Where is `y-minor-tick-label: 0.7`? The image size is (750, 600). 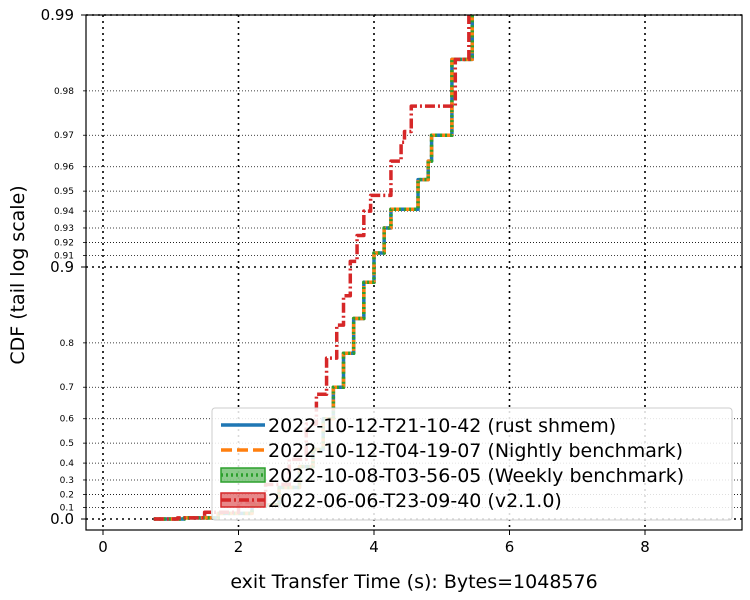 y-minor-tick-label: 0.7 is located at coordinates (67, 388).